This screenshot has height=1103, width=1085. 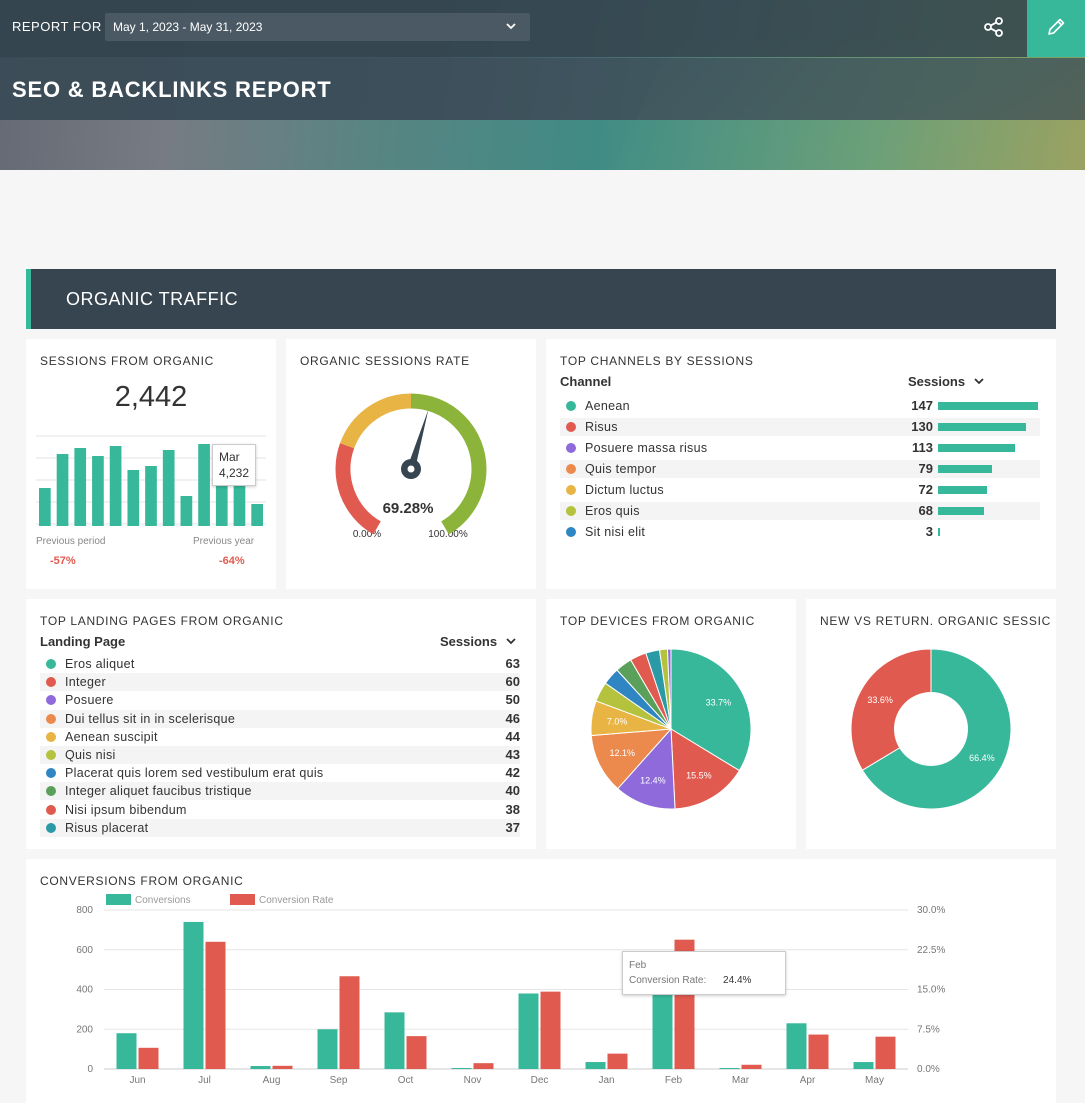 I want to click on item-label: Quis tempor, so click(x=621, y=469).